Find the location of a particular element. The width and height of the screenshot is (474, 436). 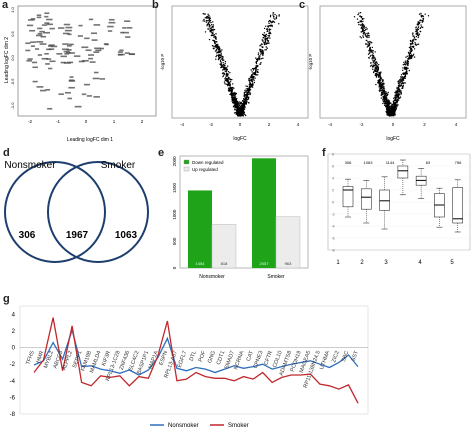

volcano-c-x-label: logFC is located at coordinates (393, 139).